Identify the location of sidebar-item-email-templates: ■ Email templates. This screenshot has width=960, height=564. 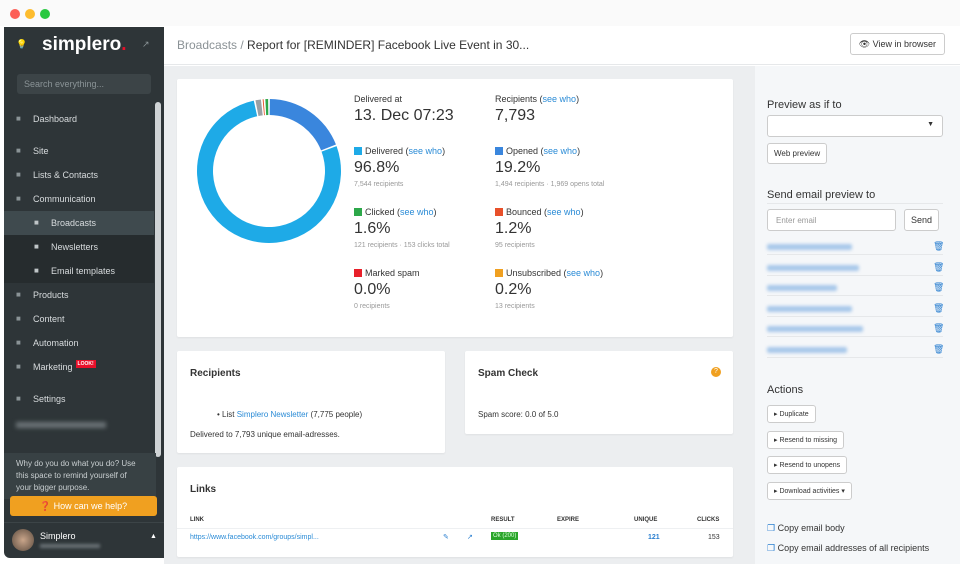
(79, 271).